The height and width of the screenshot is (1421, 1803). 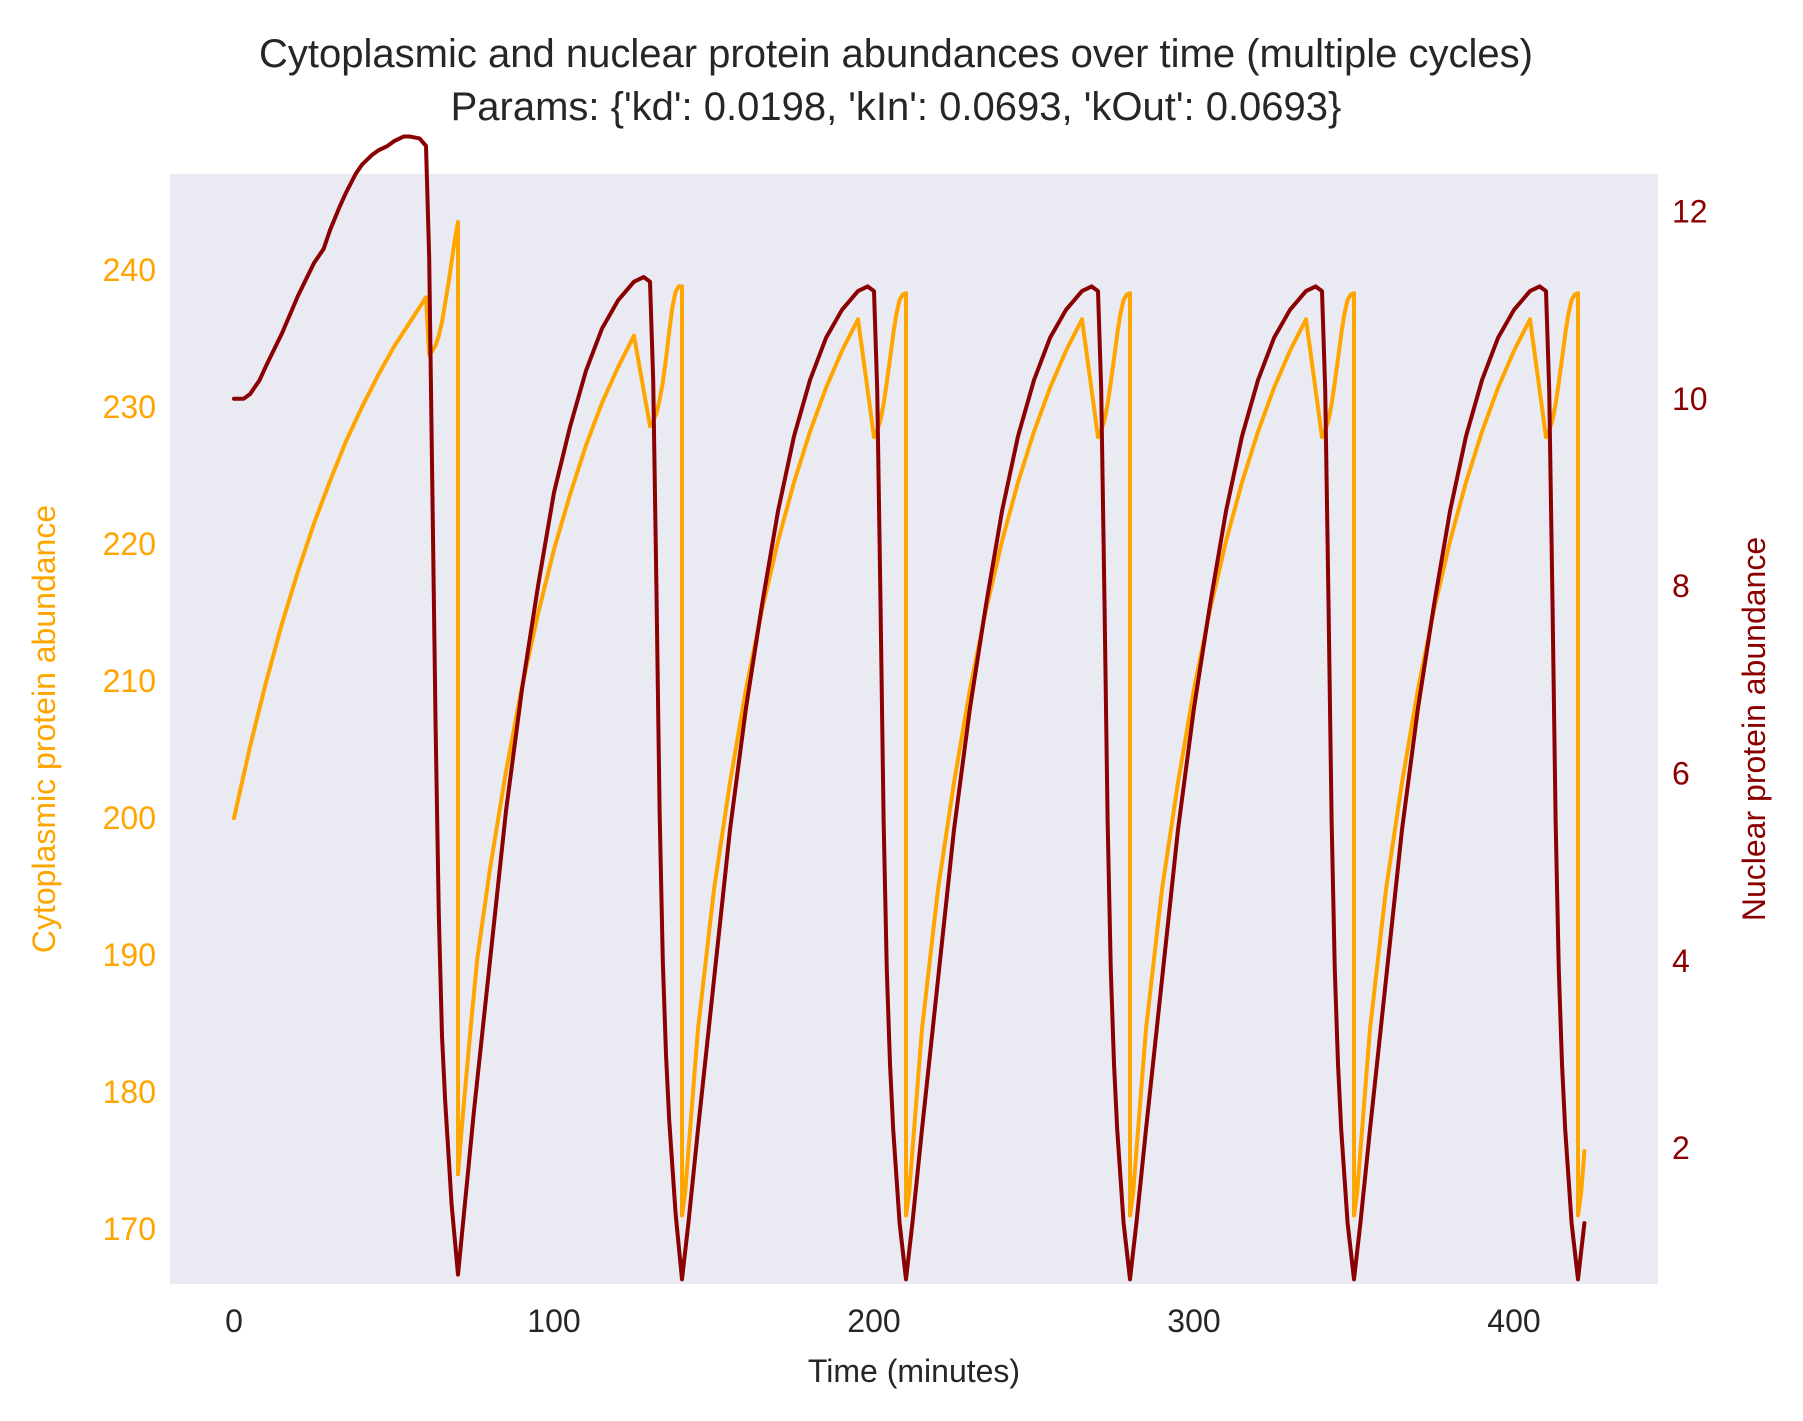 I want to click on left-y-tick-label: 170, so click(x=129, y=1229).